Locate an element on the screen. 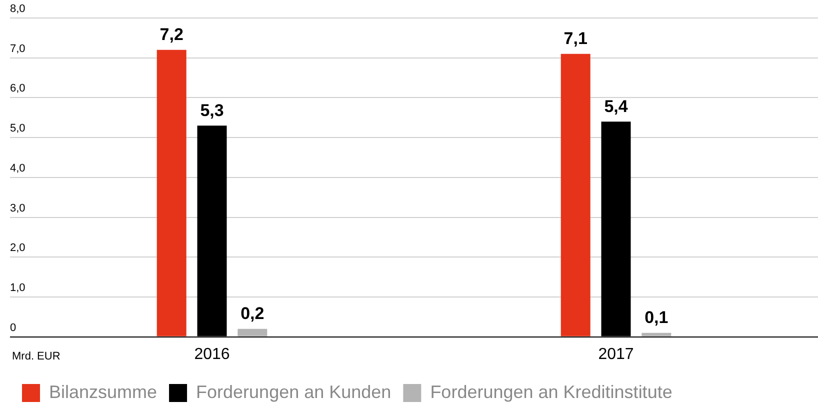 This screenshot has width=818, height=412. y-tick-label: 7,0 is located at coordinates (18, 48).